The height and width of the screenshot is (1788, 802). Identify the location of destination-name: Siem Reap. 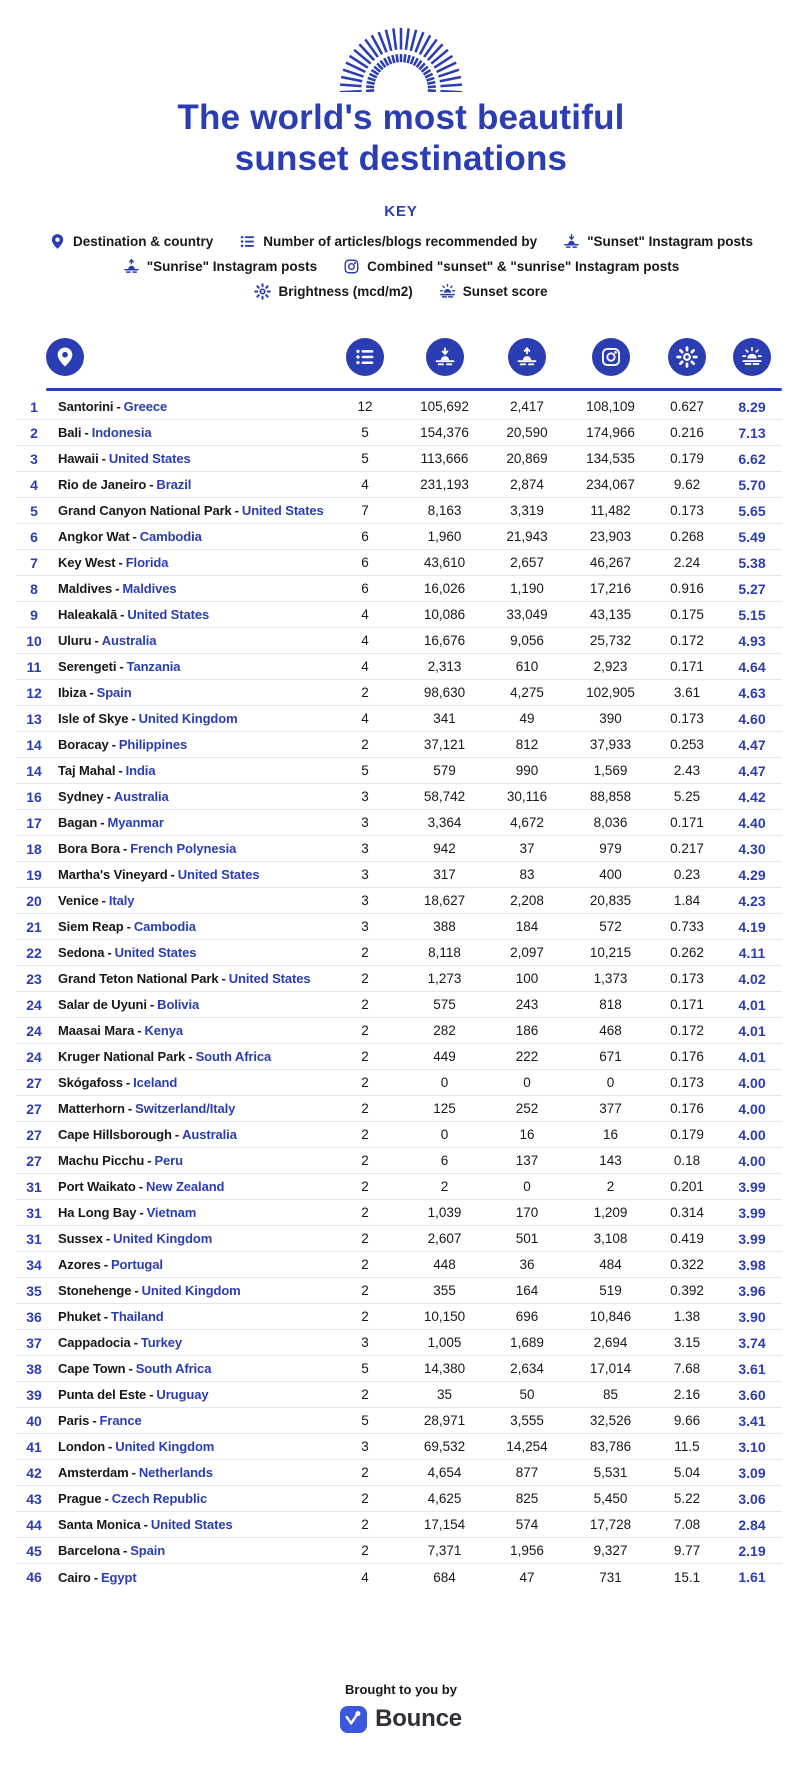
(91, 927).